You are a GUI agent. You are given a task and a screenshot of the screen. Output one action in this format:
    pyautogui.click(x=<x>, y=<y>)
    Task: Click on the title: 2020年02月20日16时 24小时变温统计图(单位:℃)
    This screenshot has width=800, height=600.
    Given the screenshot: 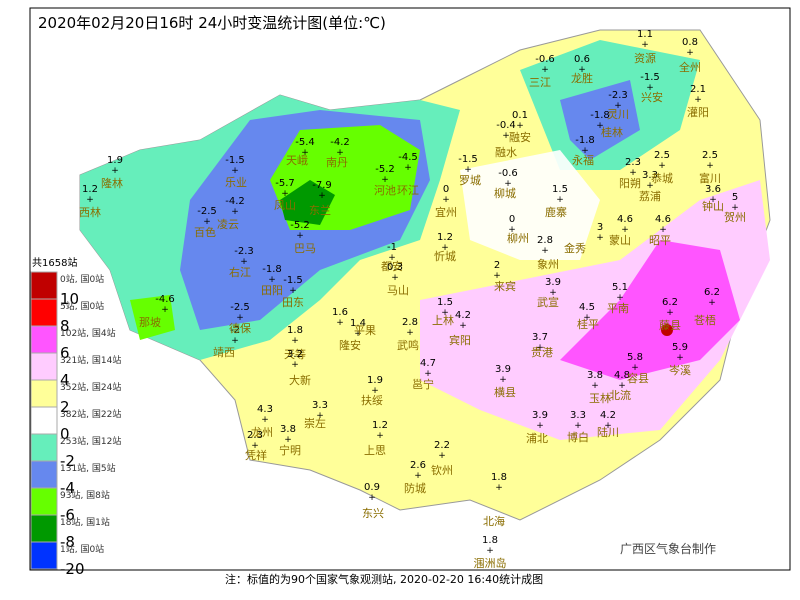 What is the action you would take?
    pyautogui.click(x=212, y=23)
    